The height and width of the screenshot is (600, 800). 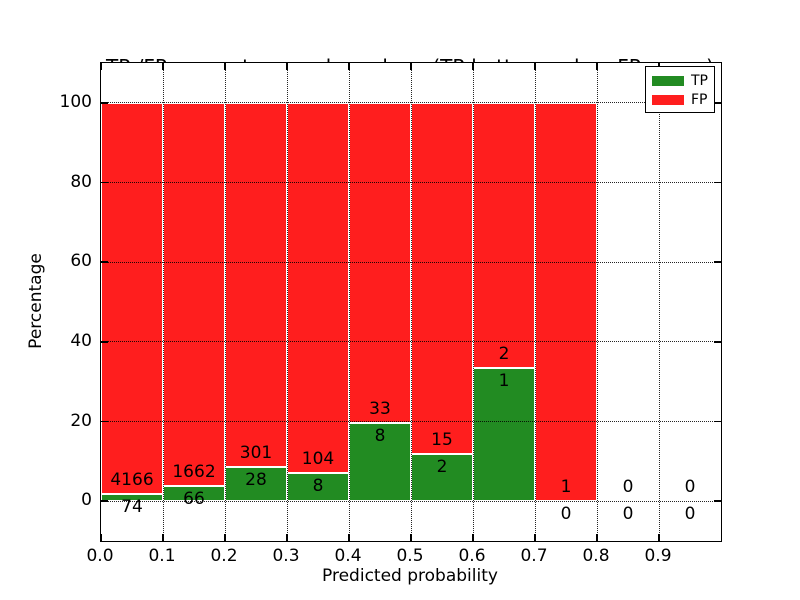 I want to click on bar-fp-0.3-0.4, so click(x=318, y=287).